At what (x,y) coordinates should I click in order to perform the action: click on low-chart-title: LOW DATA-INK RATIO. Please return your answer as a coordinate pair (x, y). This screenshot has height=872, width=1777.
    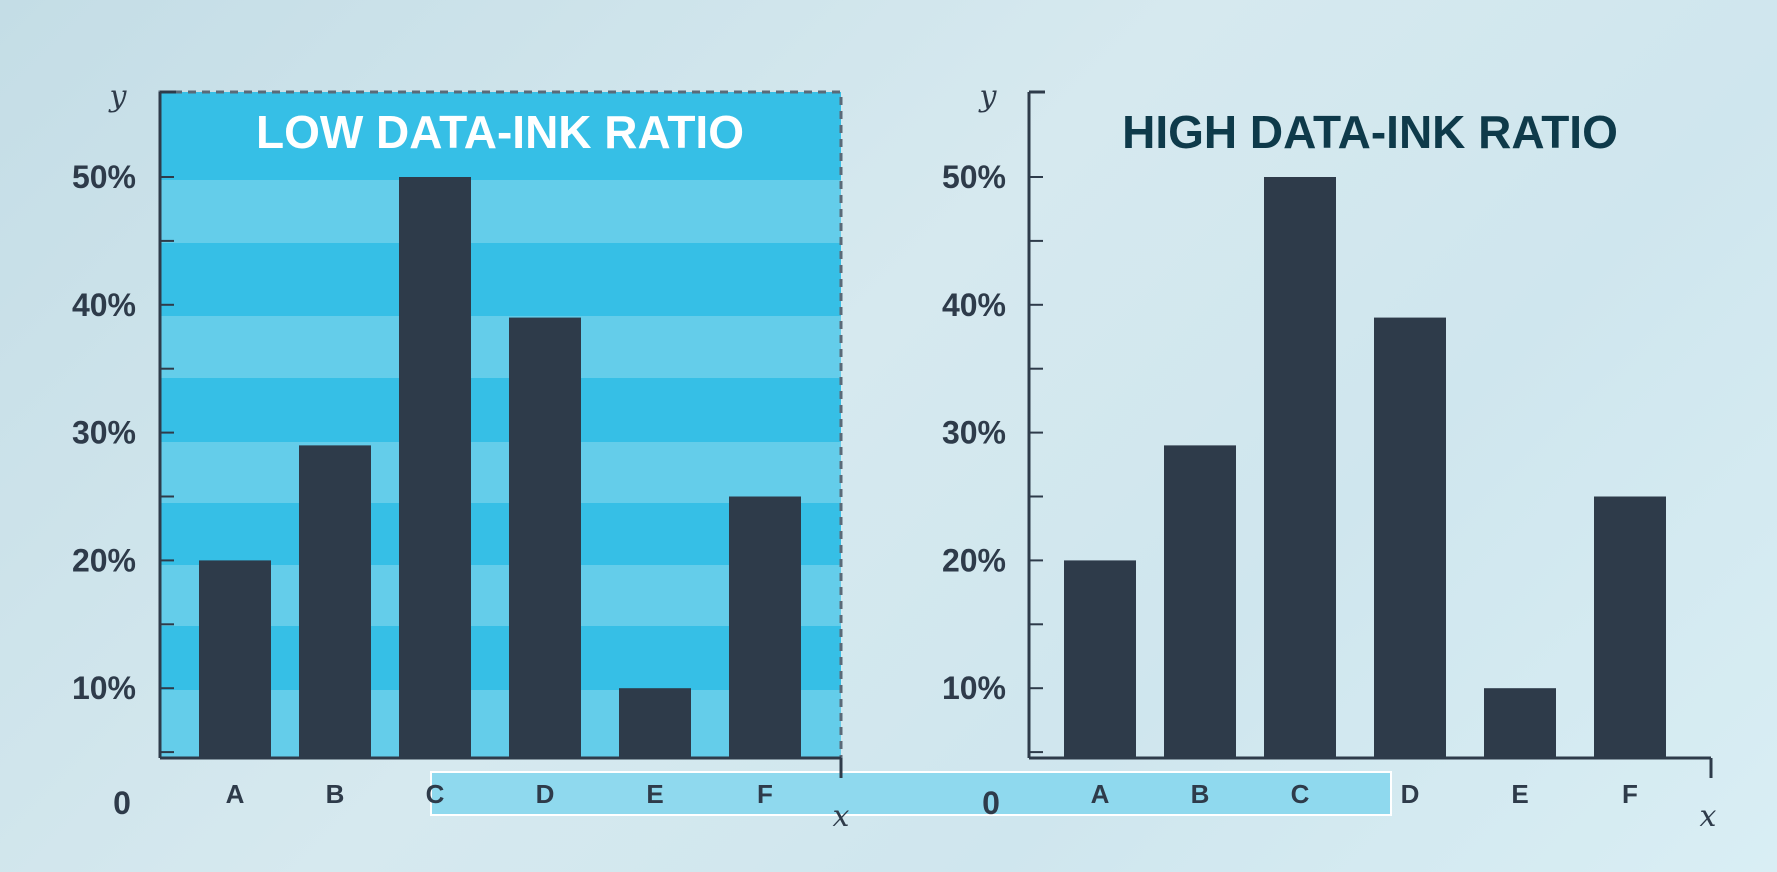
    Looking at the image, I should click on (500, 132).